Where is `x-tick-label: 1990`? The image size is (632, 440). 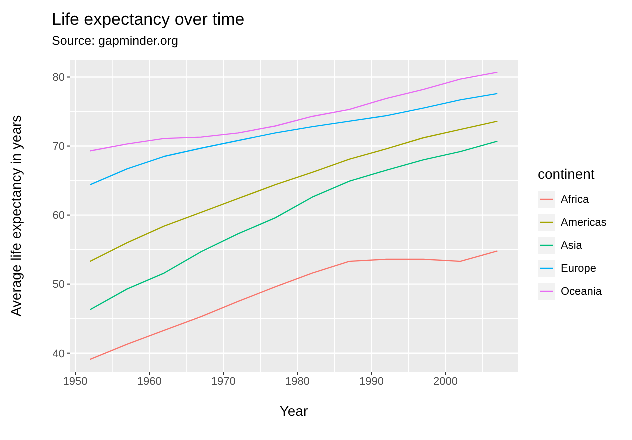 x-tick-label: 1990 is located at coordinates (372, 382).